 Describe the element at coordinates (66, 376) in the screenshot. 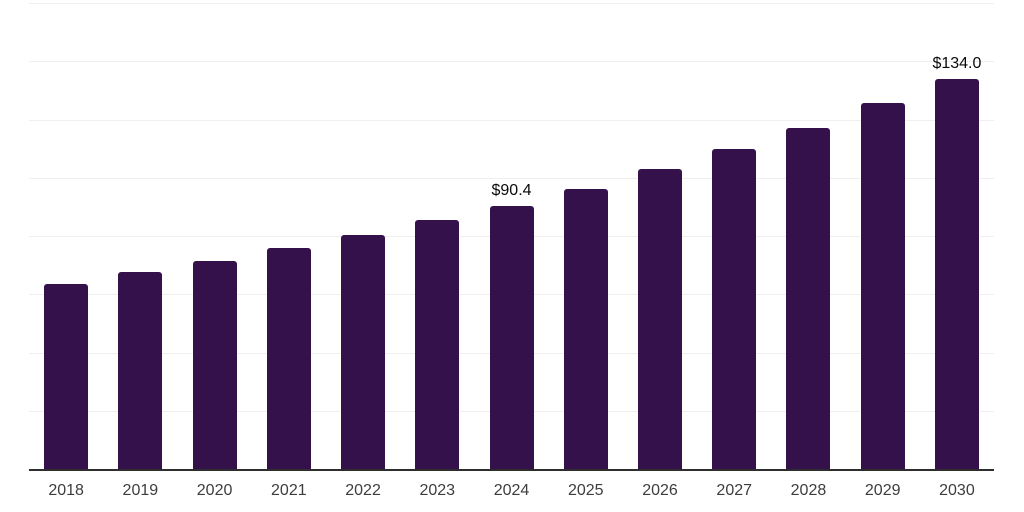

I see `bar-2018` at that location.